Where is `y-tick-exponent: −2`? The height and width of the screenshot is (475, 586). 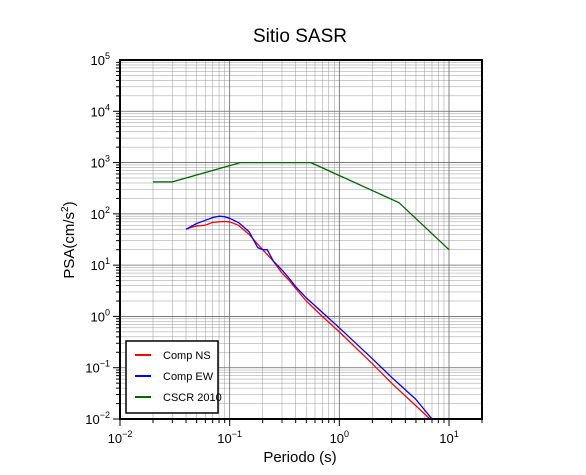
y-tick-exponent: −2 is located at coordinates (105, 415).